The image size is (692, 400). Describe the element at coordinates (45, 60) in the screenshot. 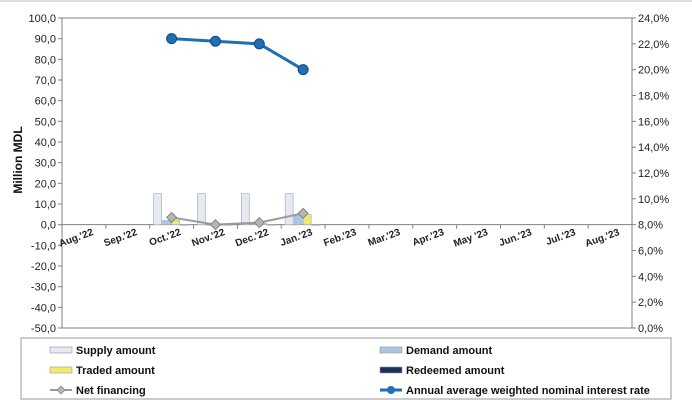

I see `y-tick-label: 80,0` at that location.